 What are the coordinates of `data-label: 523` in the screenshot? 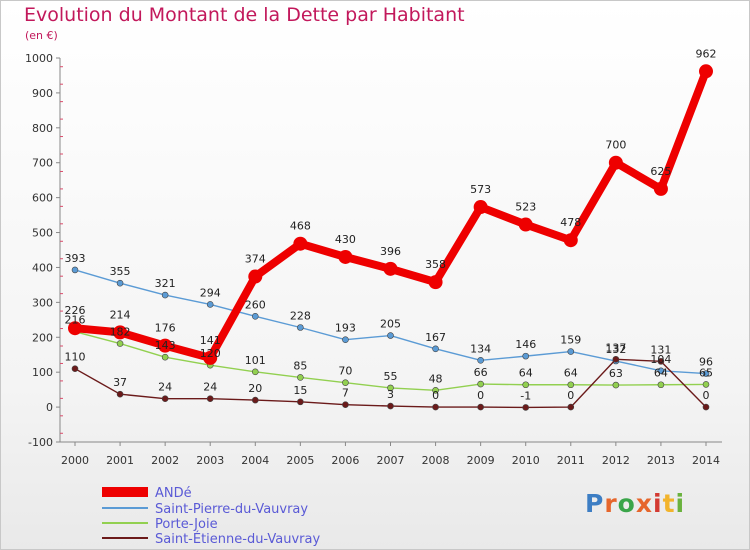 It's located at (525, 207).